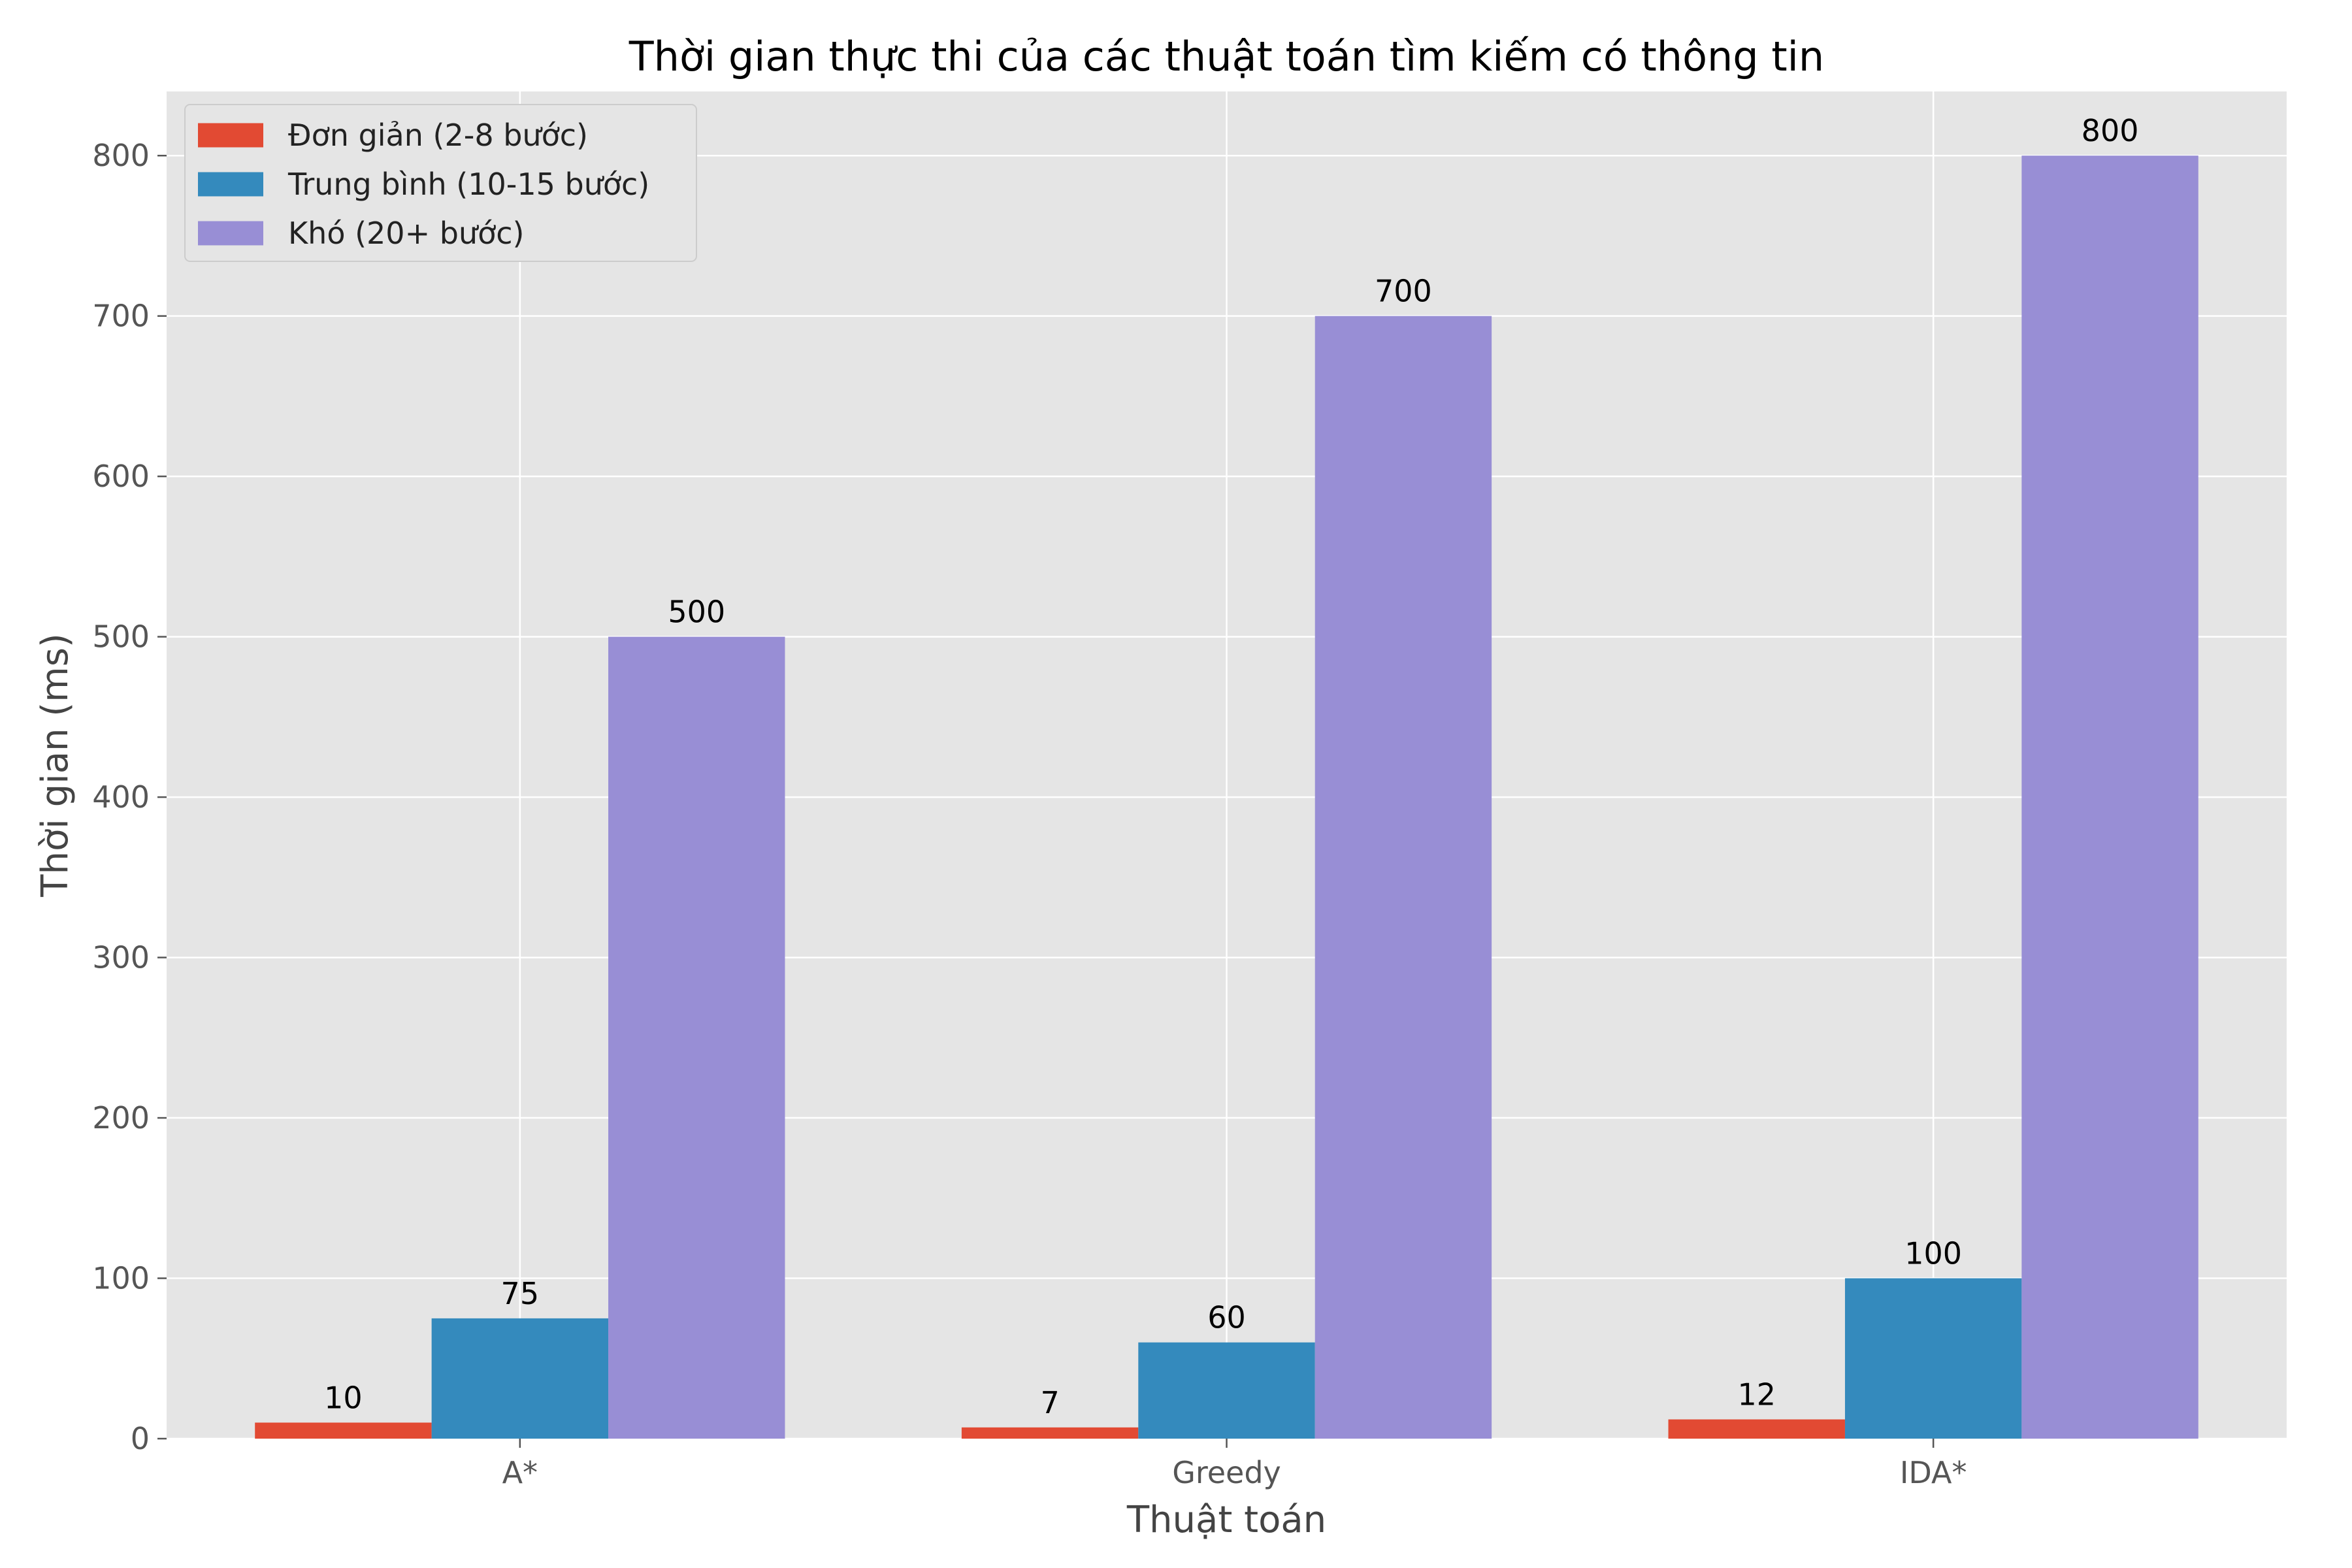 The image size is (2352, 1568). Describe the element at coordinates (121, 1278) in the screenshot. I see `y-tick-label: 100` at that location.